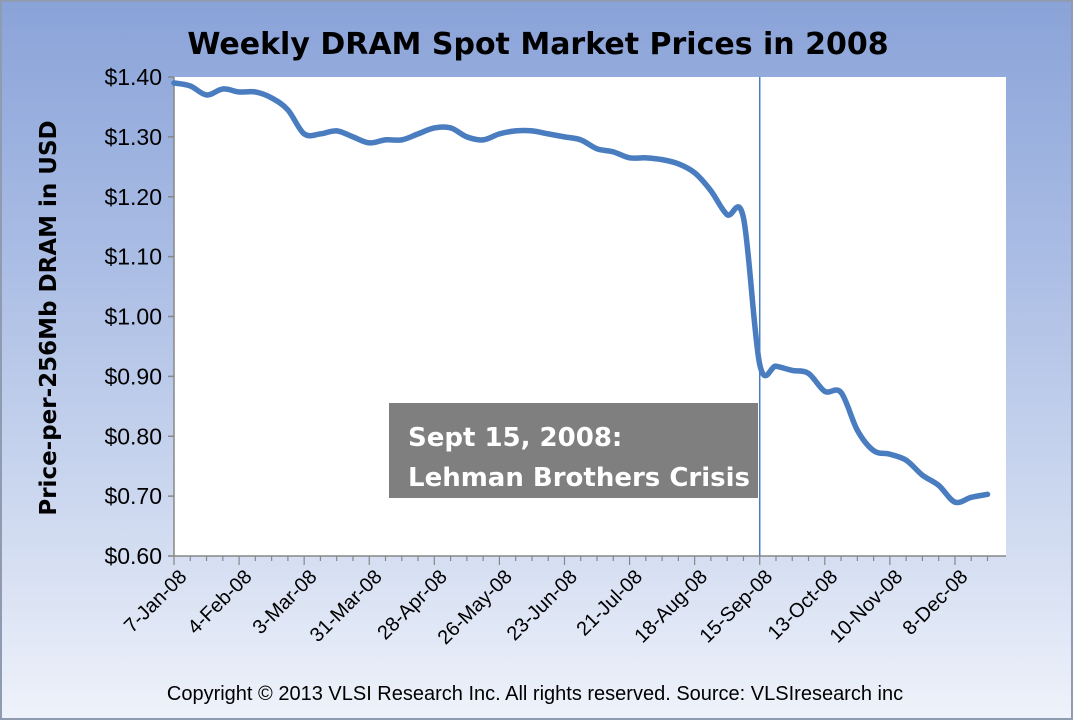  I want to click on annotation-box: Sept 15, 2008: Lehman Brothers Crisis, so click(573, 450).